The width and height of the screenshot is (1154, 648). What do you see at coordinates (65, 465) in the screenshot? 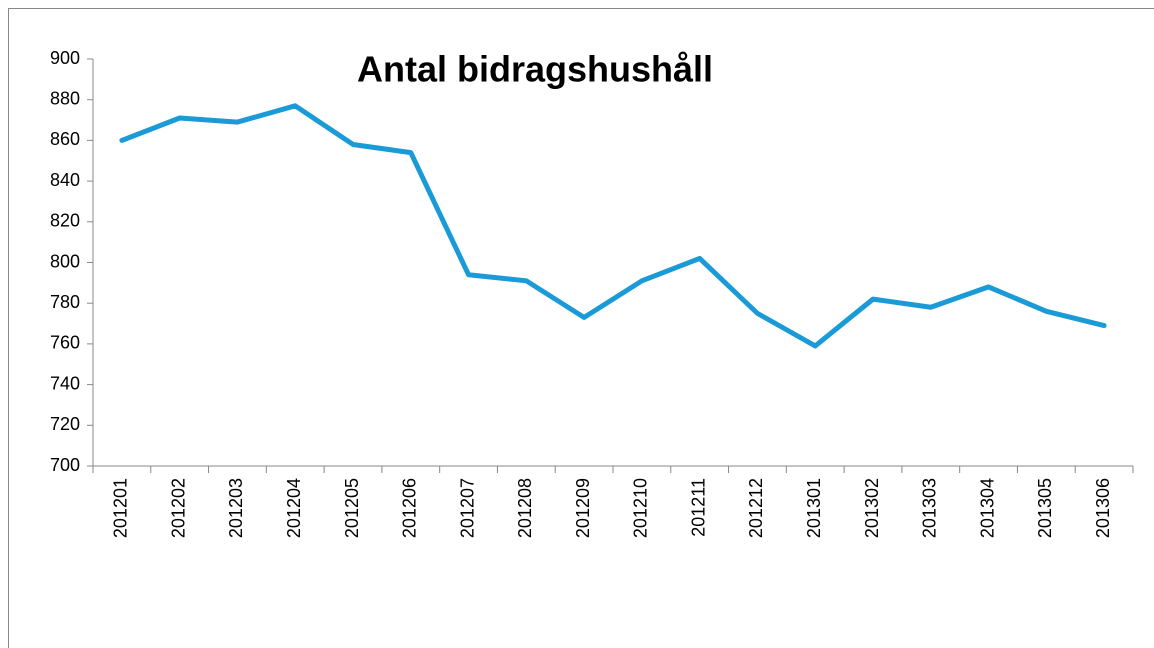
I see `y-tick-label: 700` at bounding box center [65, 465].